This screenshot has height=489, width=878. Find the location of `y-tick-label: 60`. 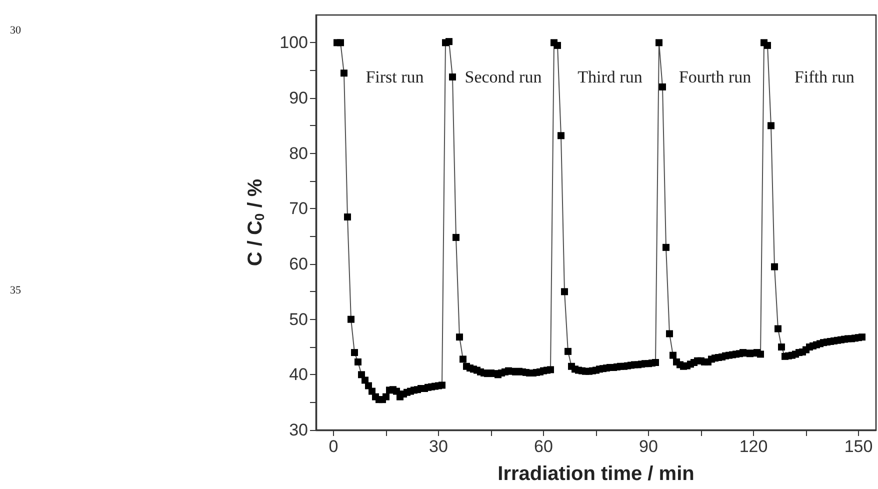

y-tick-label: 60 is located at coordinates (298, 264).